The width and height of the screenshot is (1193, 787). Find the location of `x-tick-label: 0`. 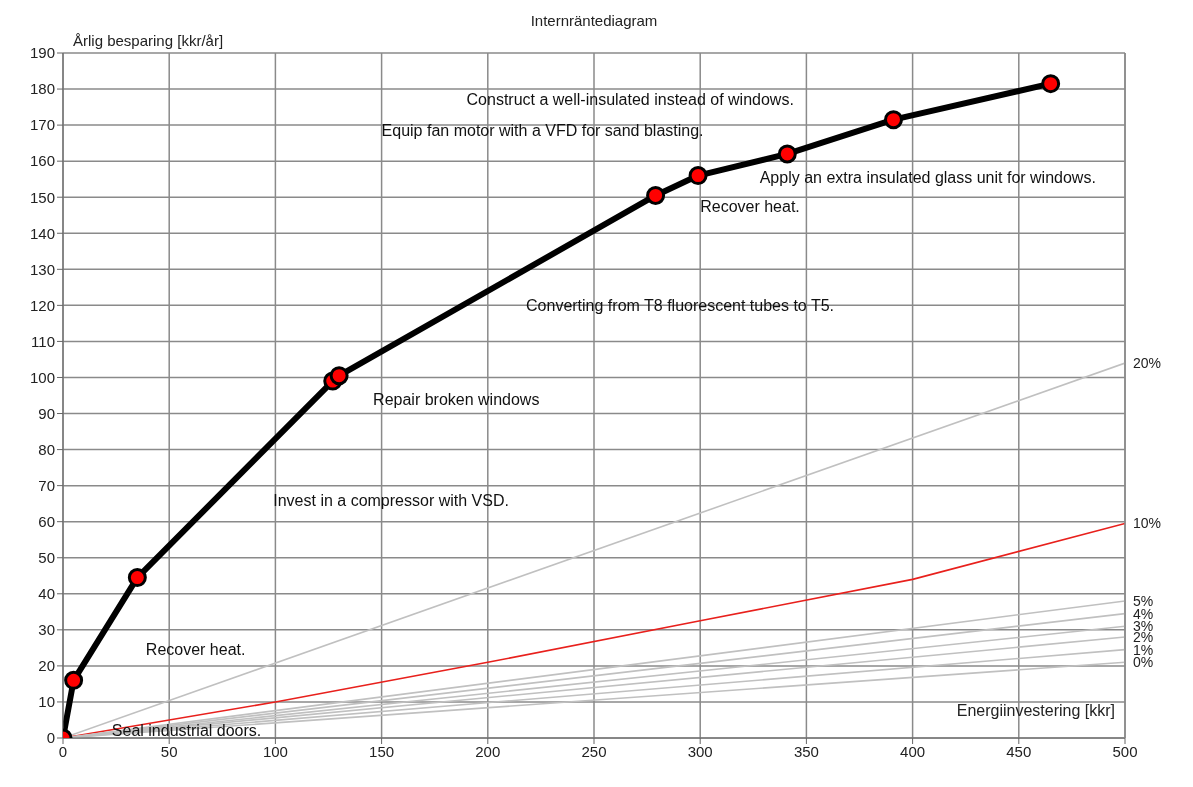

x-tick-label: 0 is located at coordinates (63, 751).